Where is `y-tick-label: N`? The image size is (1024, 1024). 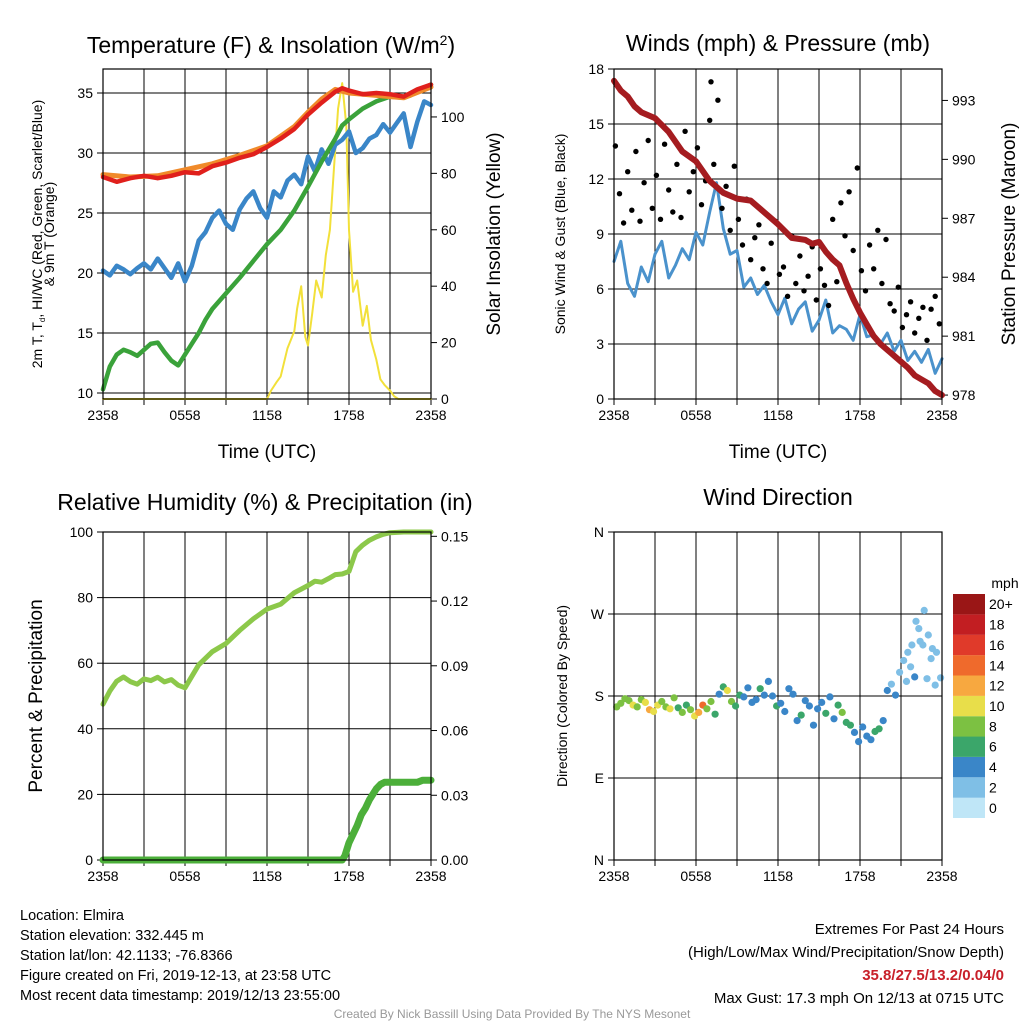 y-tick-label: N is located at coordinates (599, 532).